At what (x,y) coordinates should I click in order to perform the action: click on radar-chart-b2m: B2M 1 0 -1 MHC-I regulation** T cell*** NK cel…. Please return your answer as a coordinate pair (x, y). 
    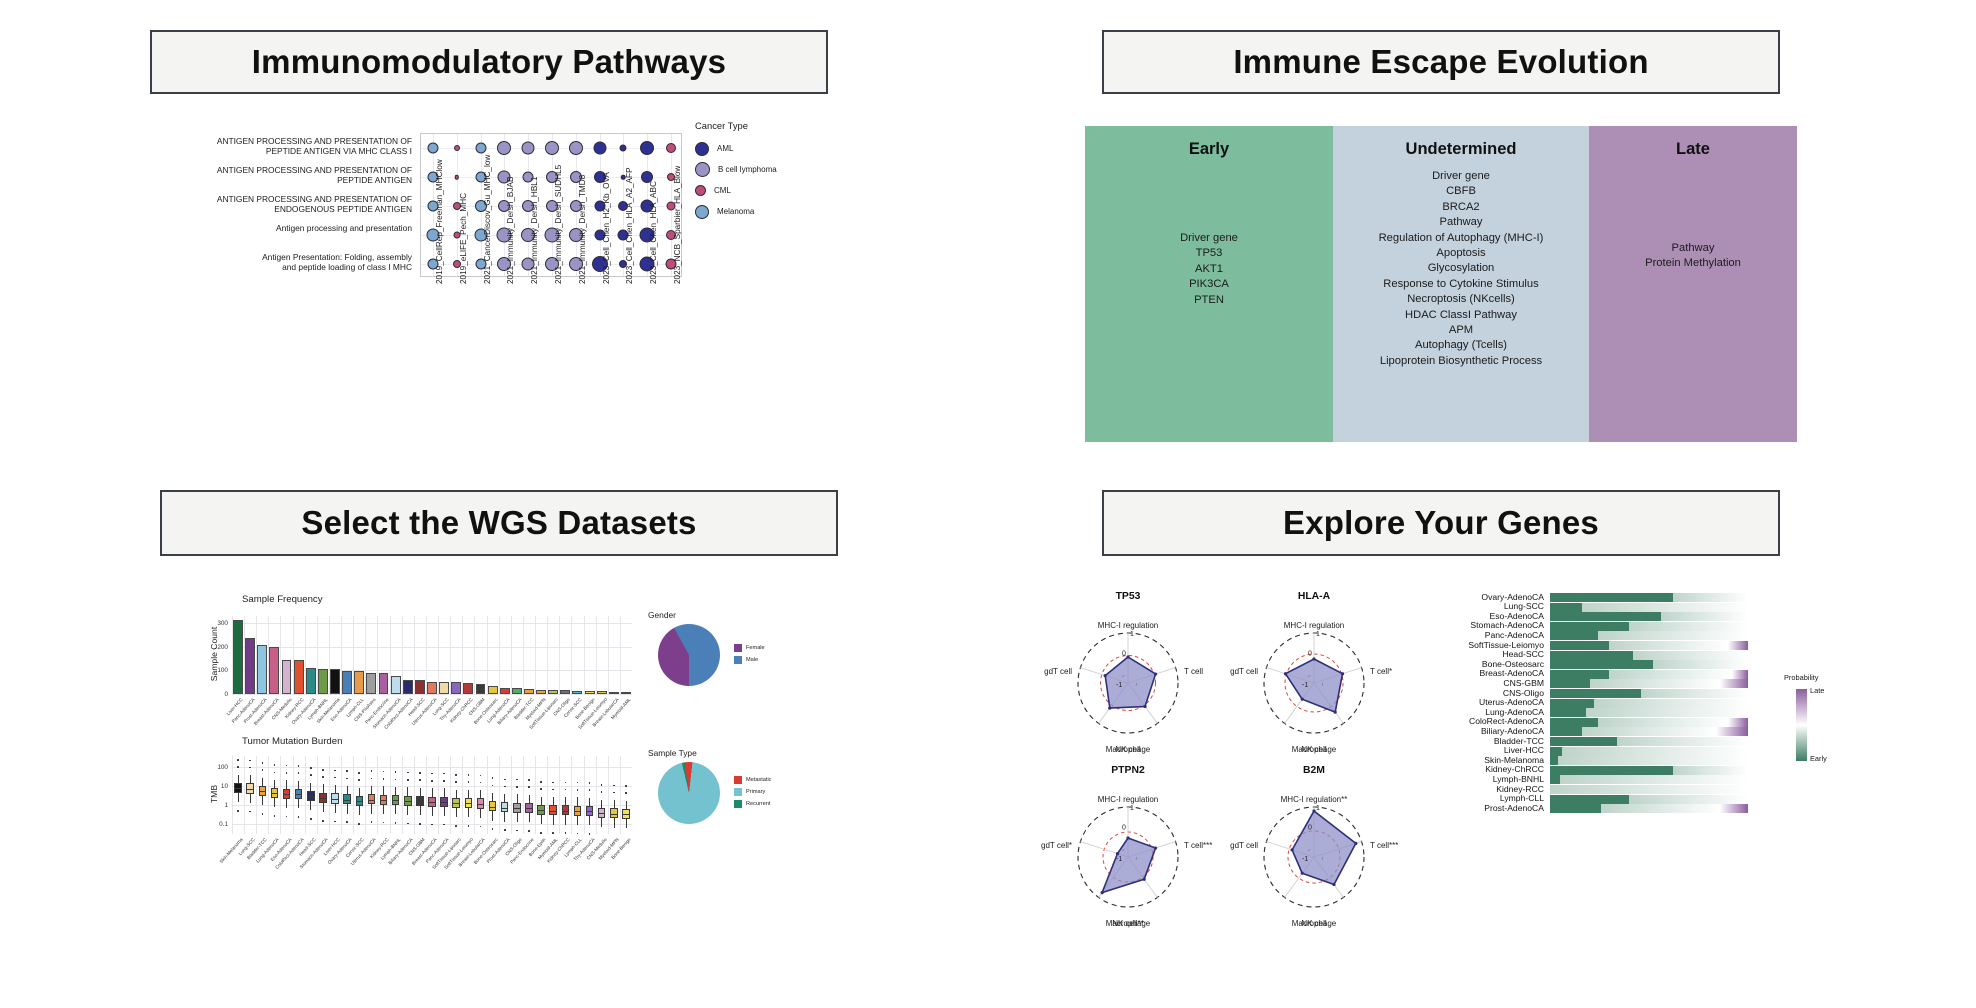
    Looking at the image, I should click on (1314, 850).